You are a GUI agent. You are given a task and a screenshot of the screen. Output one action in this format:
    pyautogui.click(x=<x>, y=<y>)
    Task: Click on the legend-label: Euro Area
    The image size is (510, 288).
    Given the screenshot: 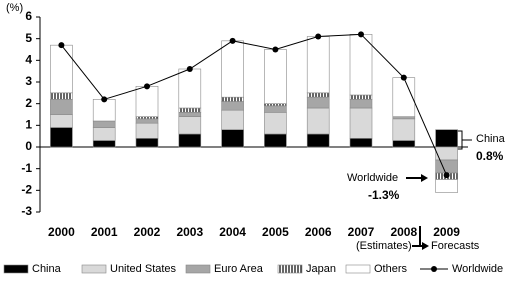 What is the action you would take?
    pyautogui.click(x=239, y=269)
    